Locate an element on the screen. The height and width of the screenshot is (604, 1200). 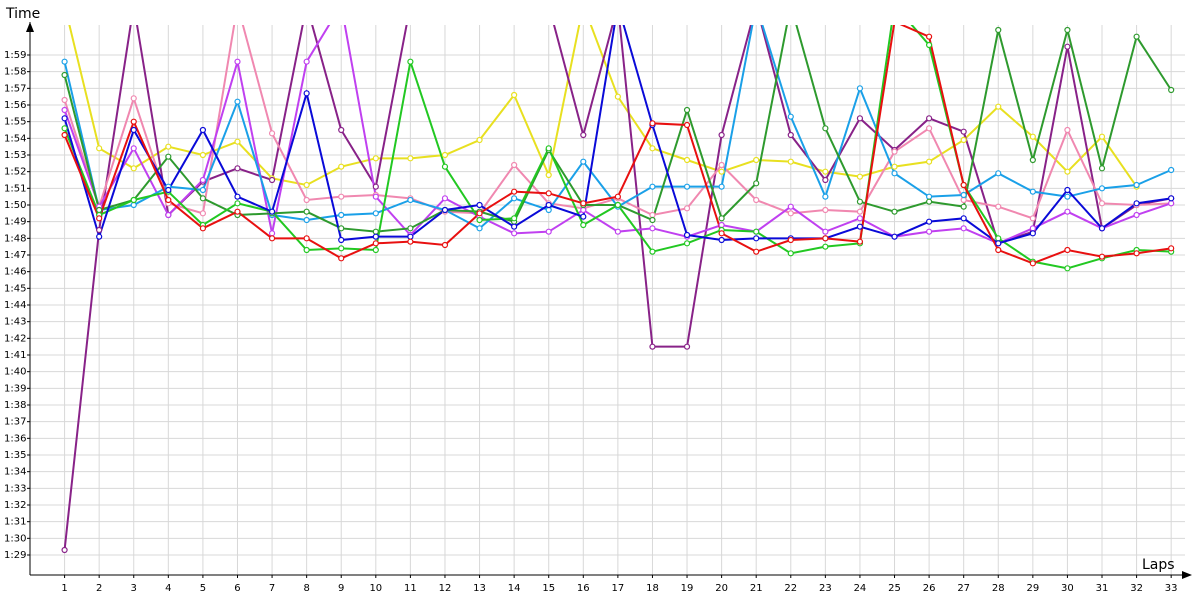
y-tick-label: 1:35 is located at coordinates (15, 455).